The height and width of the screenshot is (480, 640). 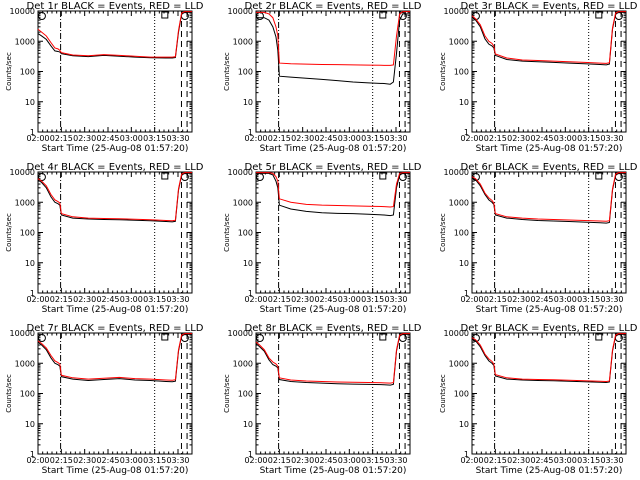 What do you see at coordinates (333, 328) in the screenshot?
I see `panel-title: Det 8r BLACK = Events, RED = LLD` at bounding box center [333, 328].